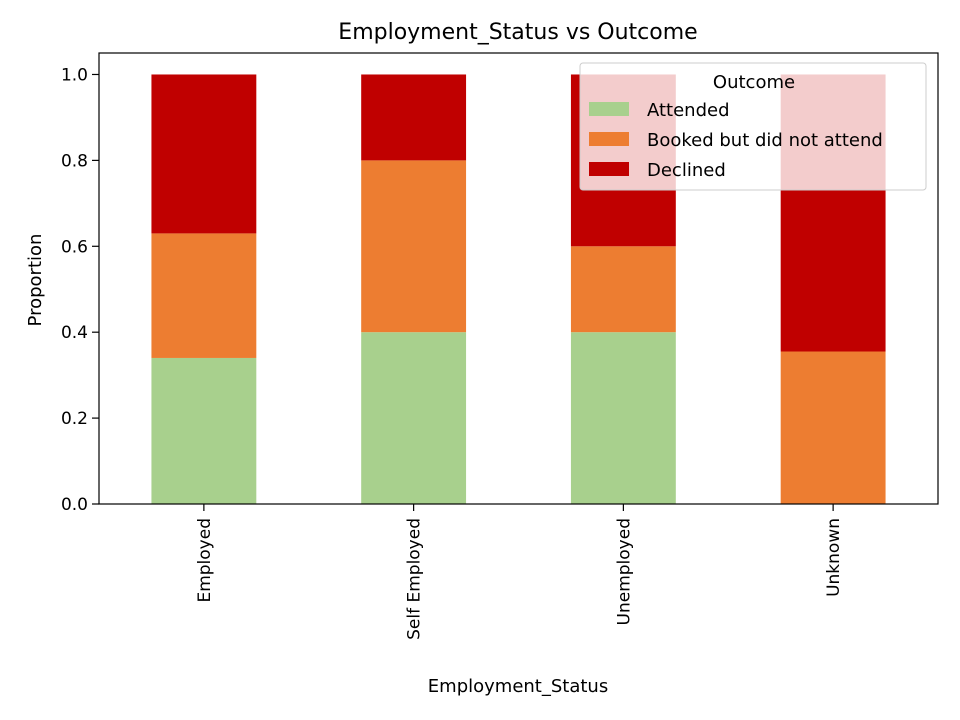 The width and height of the screenshot is (960, 720). What do you see at coordinates (834, 557) in the screenshot?
I see `x-tick-label: Unknown` at bounding box center [834, 557].